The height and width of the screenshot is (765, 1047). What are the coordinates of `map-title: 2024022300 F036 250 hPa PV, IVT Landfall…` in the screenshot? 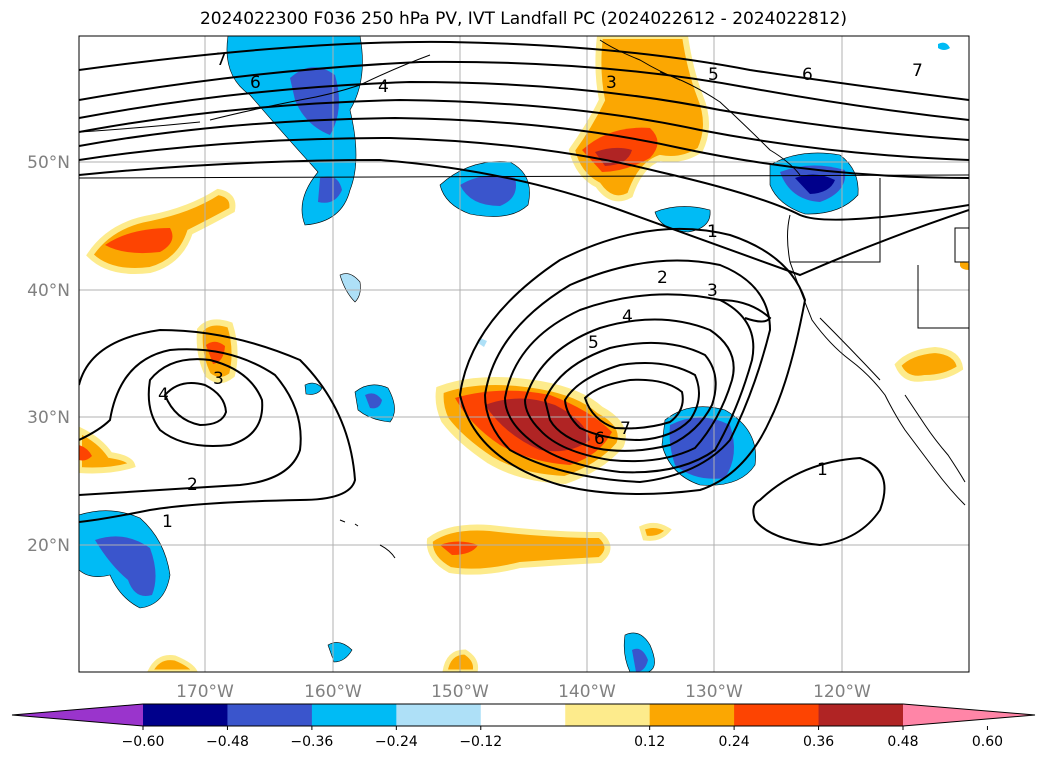 It's located at (523, 19).